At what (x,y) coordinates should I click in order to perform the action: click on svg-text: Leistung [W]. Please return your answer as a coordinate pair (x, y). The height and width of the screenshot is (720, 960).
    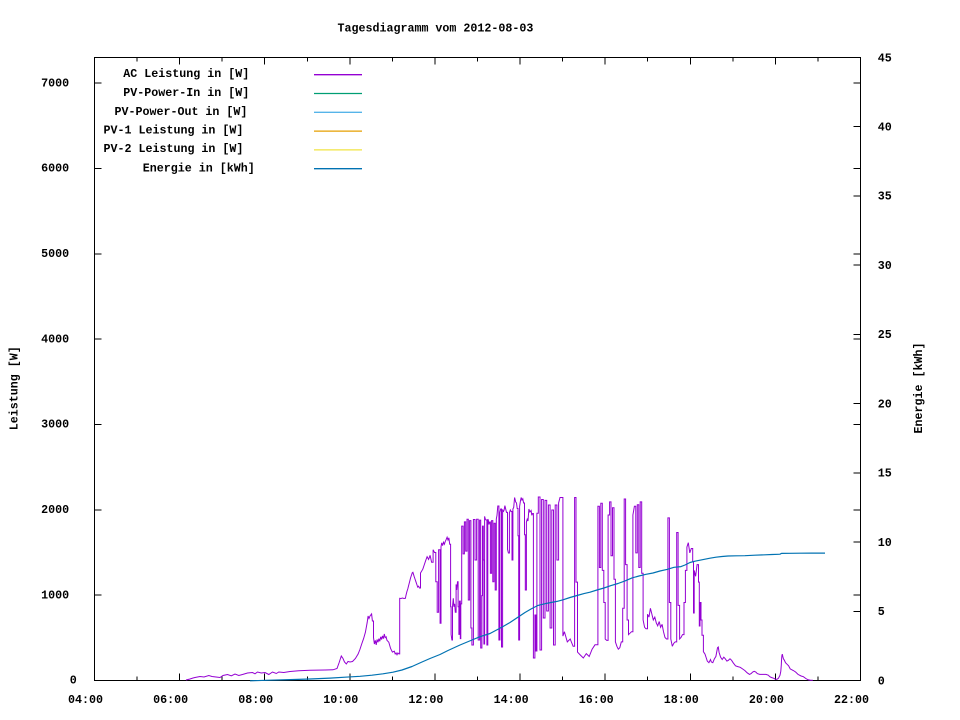
    Looking at the image, I should click on (15, 388).